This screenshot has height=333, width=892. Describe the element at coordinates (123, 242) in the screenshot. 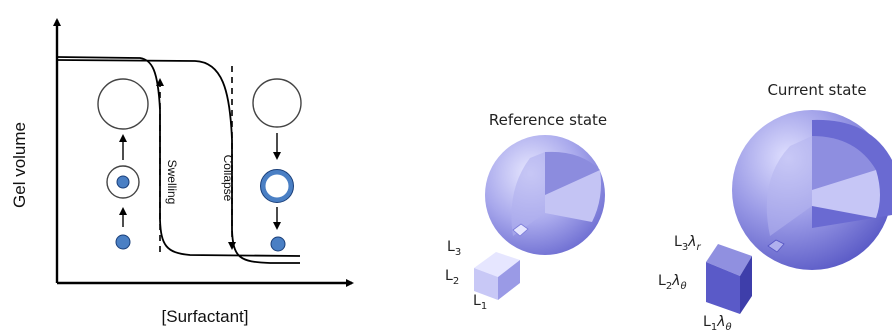

I see `small-gel-dot` at that location.